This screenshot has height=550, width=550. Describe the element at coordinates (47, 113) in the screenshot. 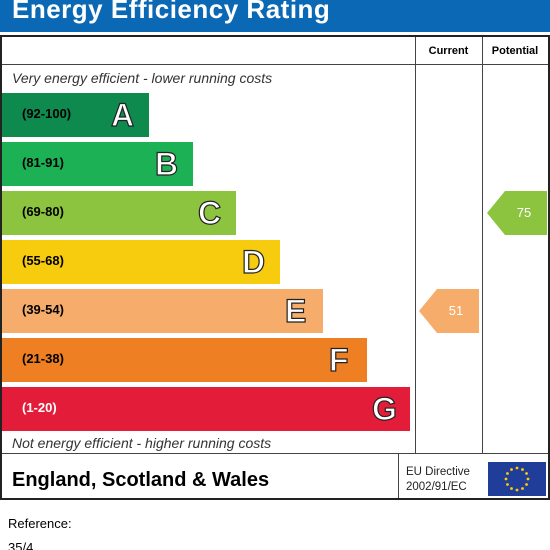

I see `band-a-range: (92-100)` at that location.